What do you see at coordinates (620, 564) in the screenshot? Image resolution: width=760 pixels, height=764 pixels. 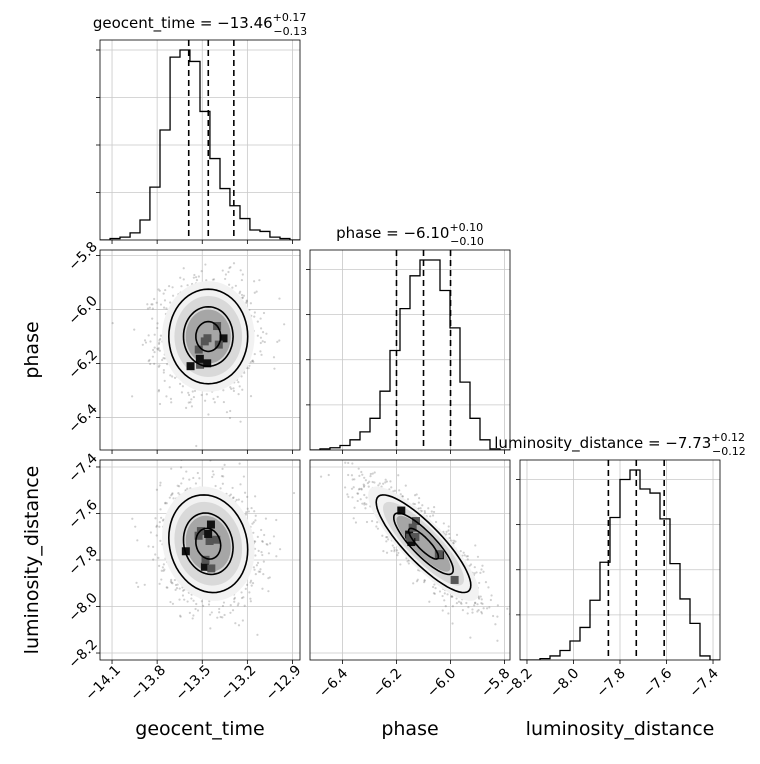 I see `histogram-luminosity_distance` at bounding box center [620, 564].